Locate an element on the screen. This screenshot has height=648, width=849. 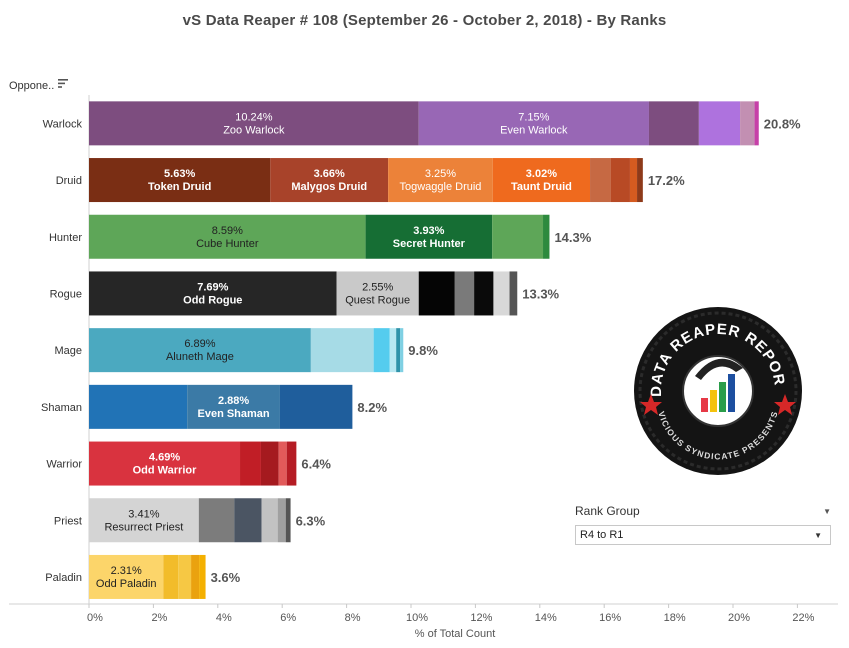
x-tick-label: 16% is located at coordinates (610, 618).